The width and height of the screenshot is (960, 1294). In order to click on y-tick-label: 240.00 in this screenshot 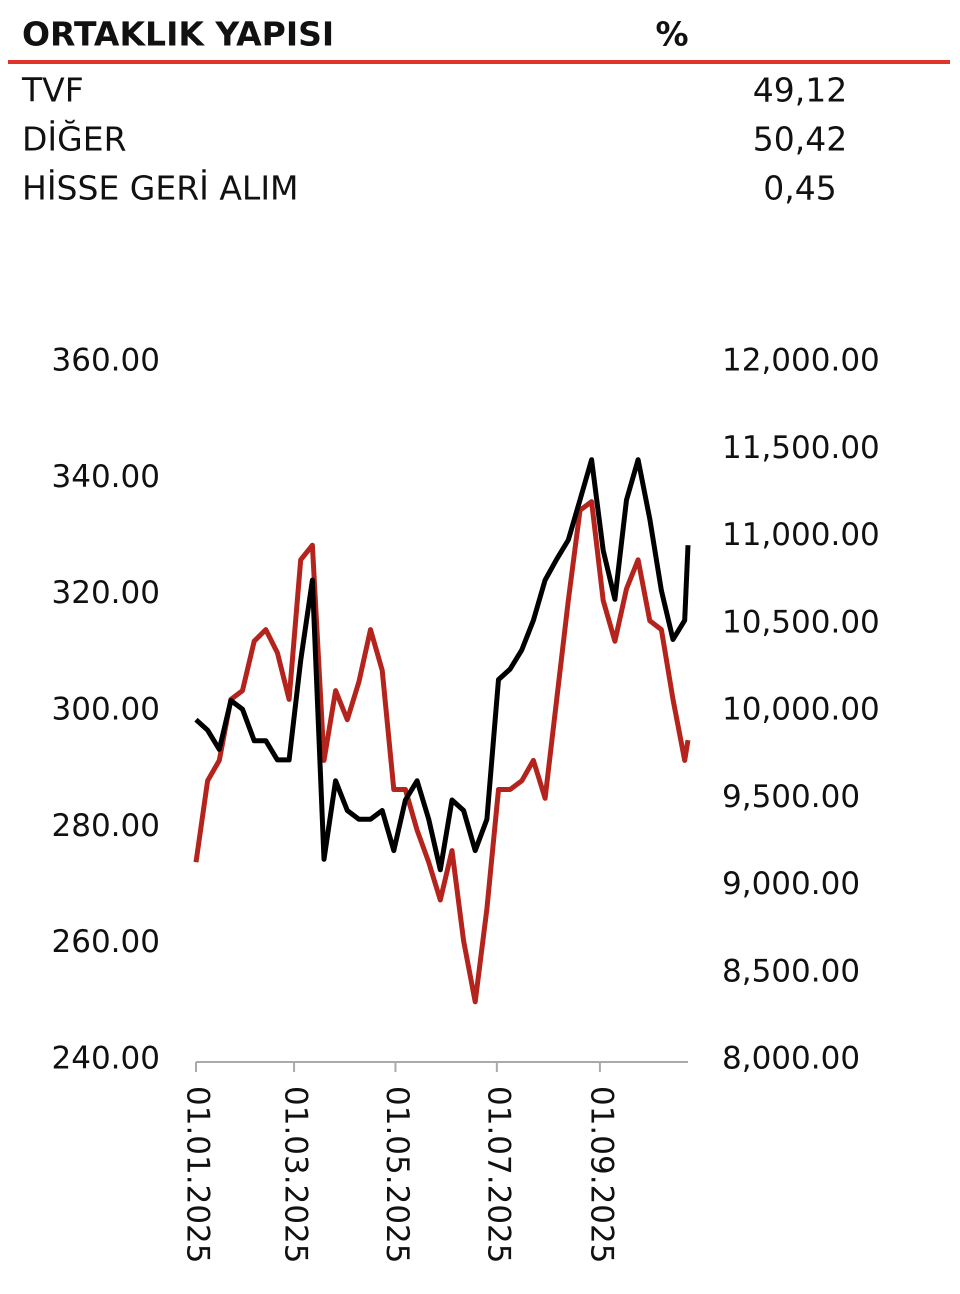, I will do `click(106, 1059)`.